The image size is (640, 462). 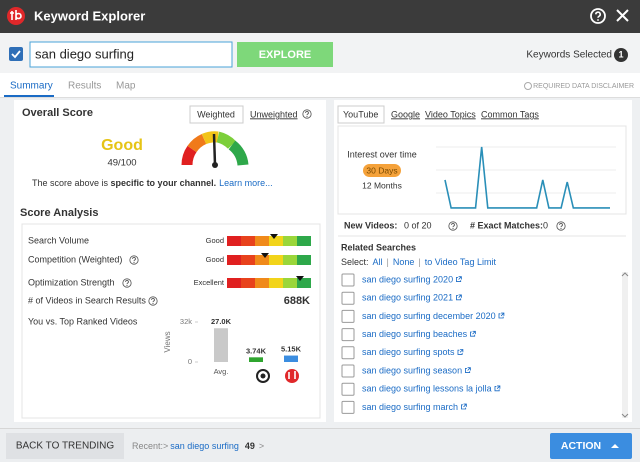 I want to click on y-tick-label: 0, so click(x=190, y=361).